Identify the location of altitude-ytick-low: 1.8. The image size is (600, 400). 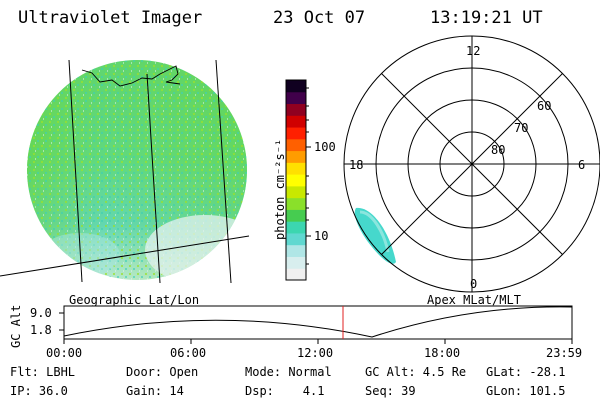
(41, 330).